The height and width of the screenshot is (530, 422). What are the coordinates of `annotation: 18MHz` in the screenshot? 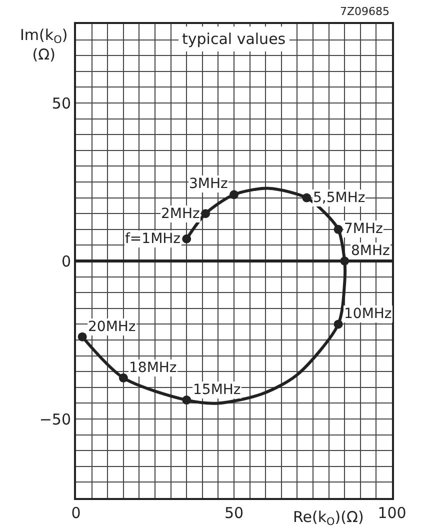 It's located at (153, 368).